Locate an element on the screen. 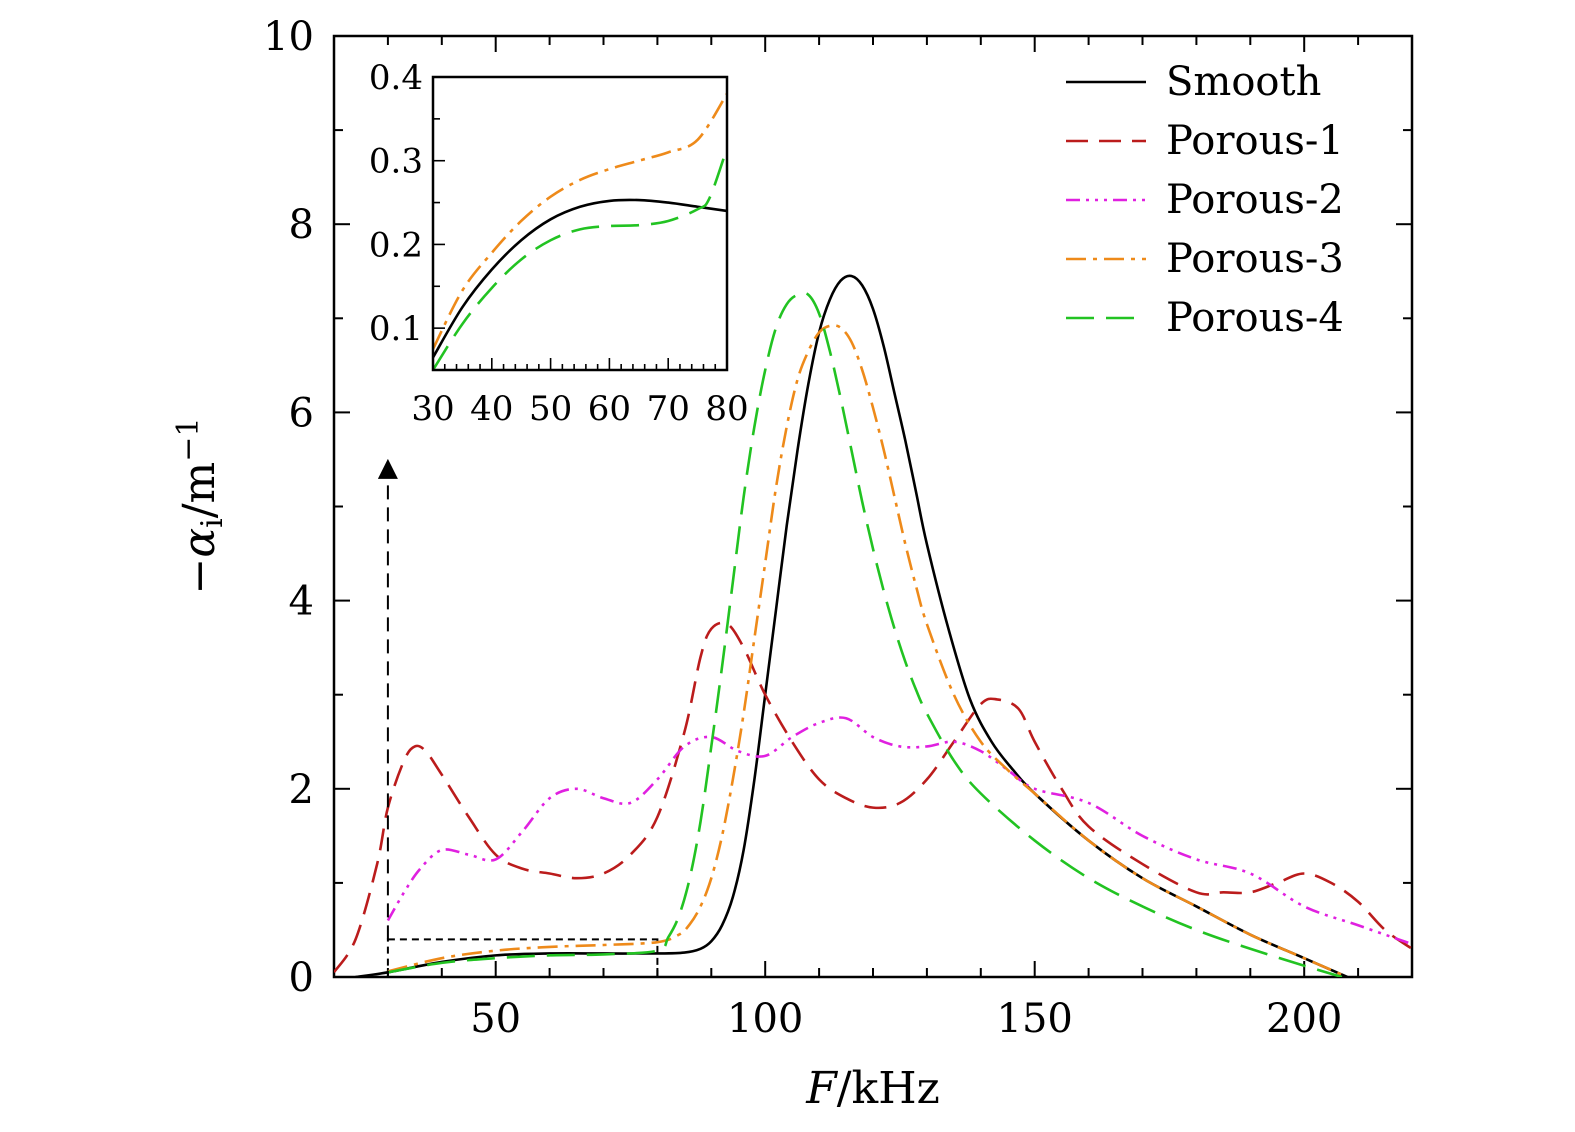 This screenshot has width=1575, height=1132. x-tick-label: 100 is located at coordinates (765, 1019).